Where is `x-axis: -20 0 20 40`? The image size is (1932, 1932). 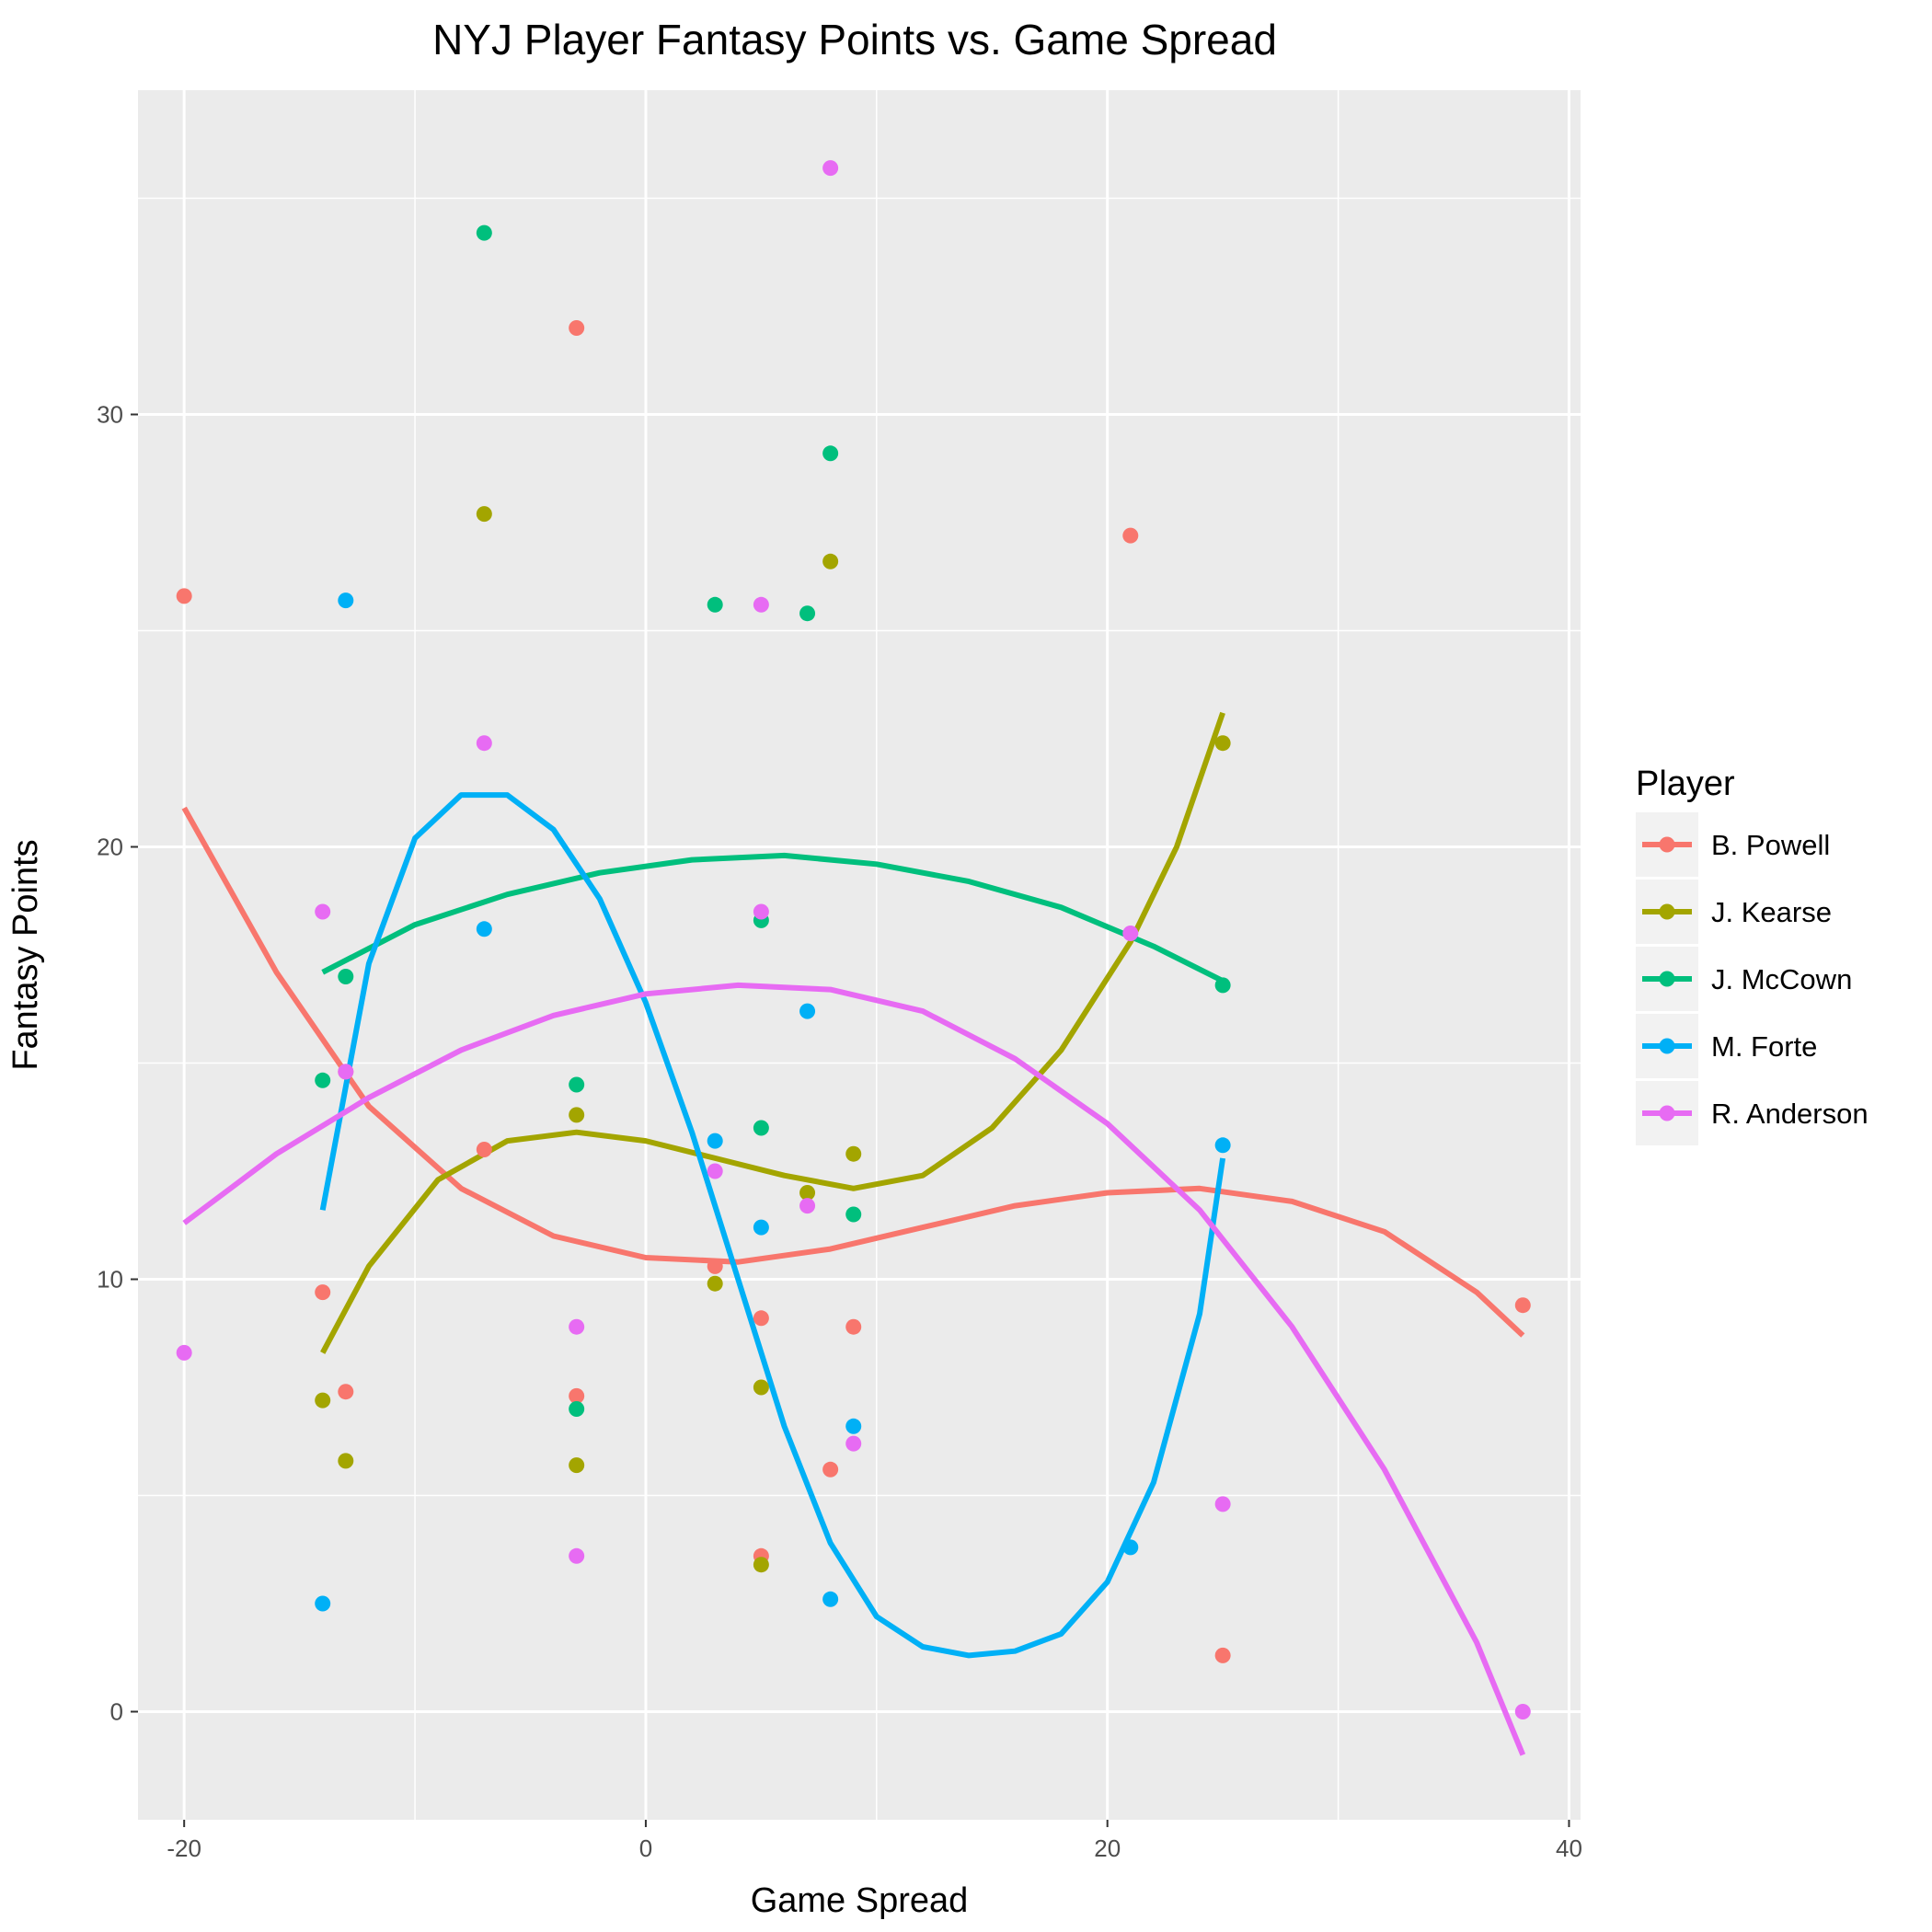 x-axis: -20 0 20 40 is located at coordinates (874, 1841).